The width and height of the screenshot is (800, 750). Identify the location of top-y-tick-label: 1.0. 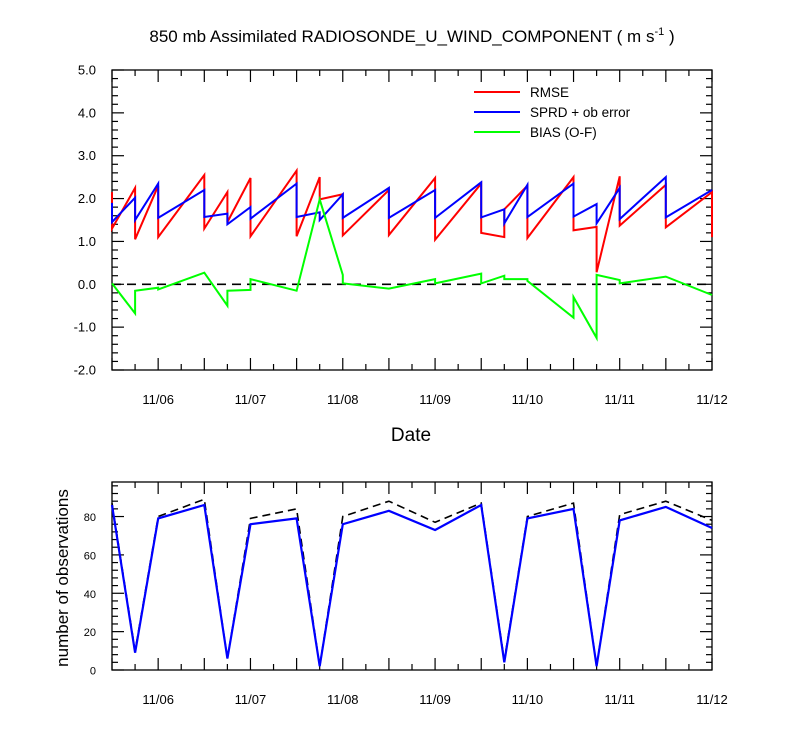
(87, 241).